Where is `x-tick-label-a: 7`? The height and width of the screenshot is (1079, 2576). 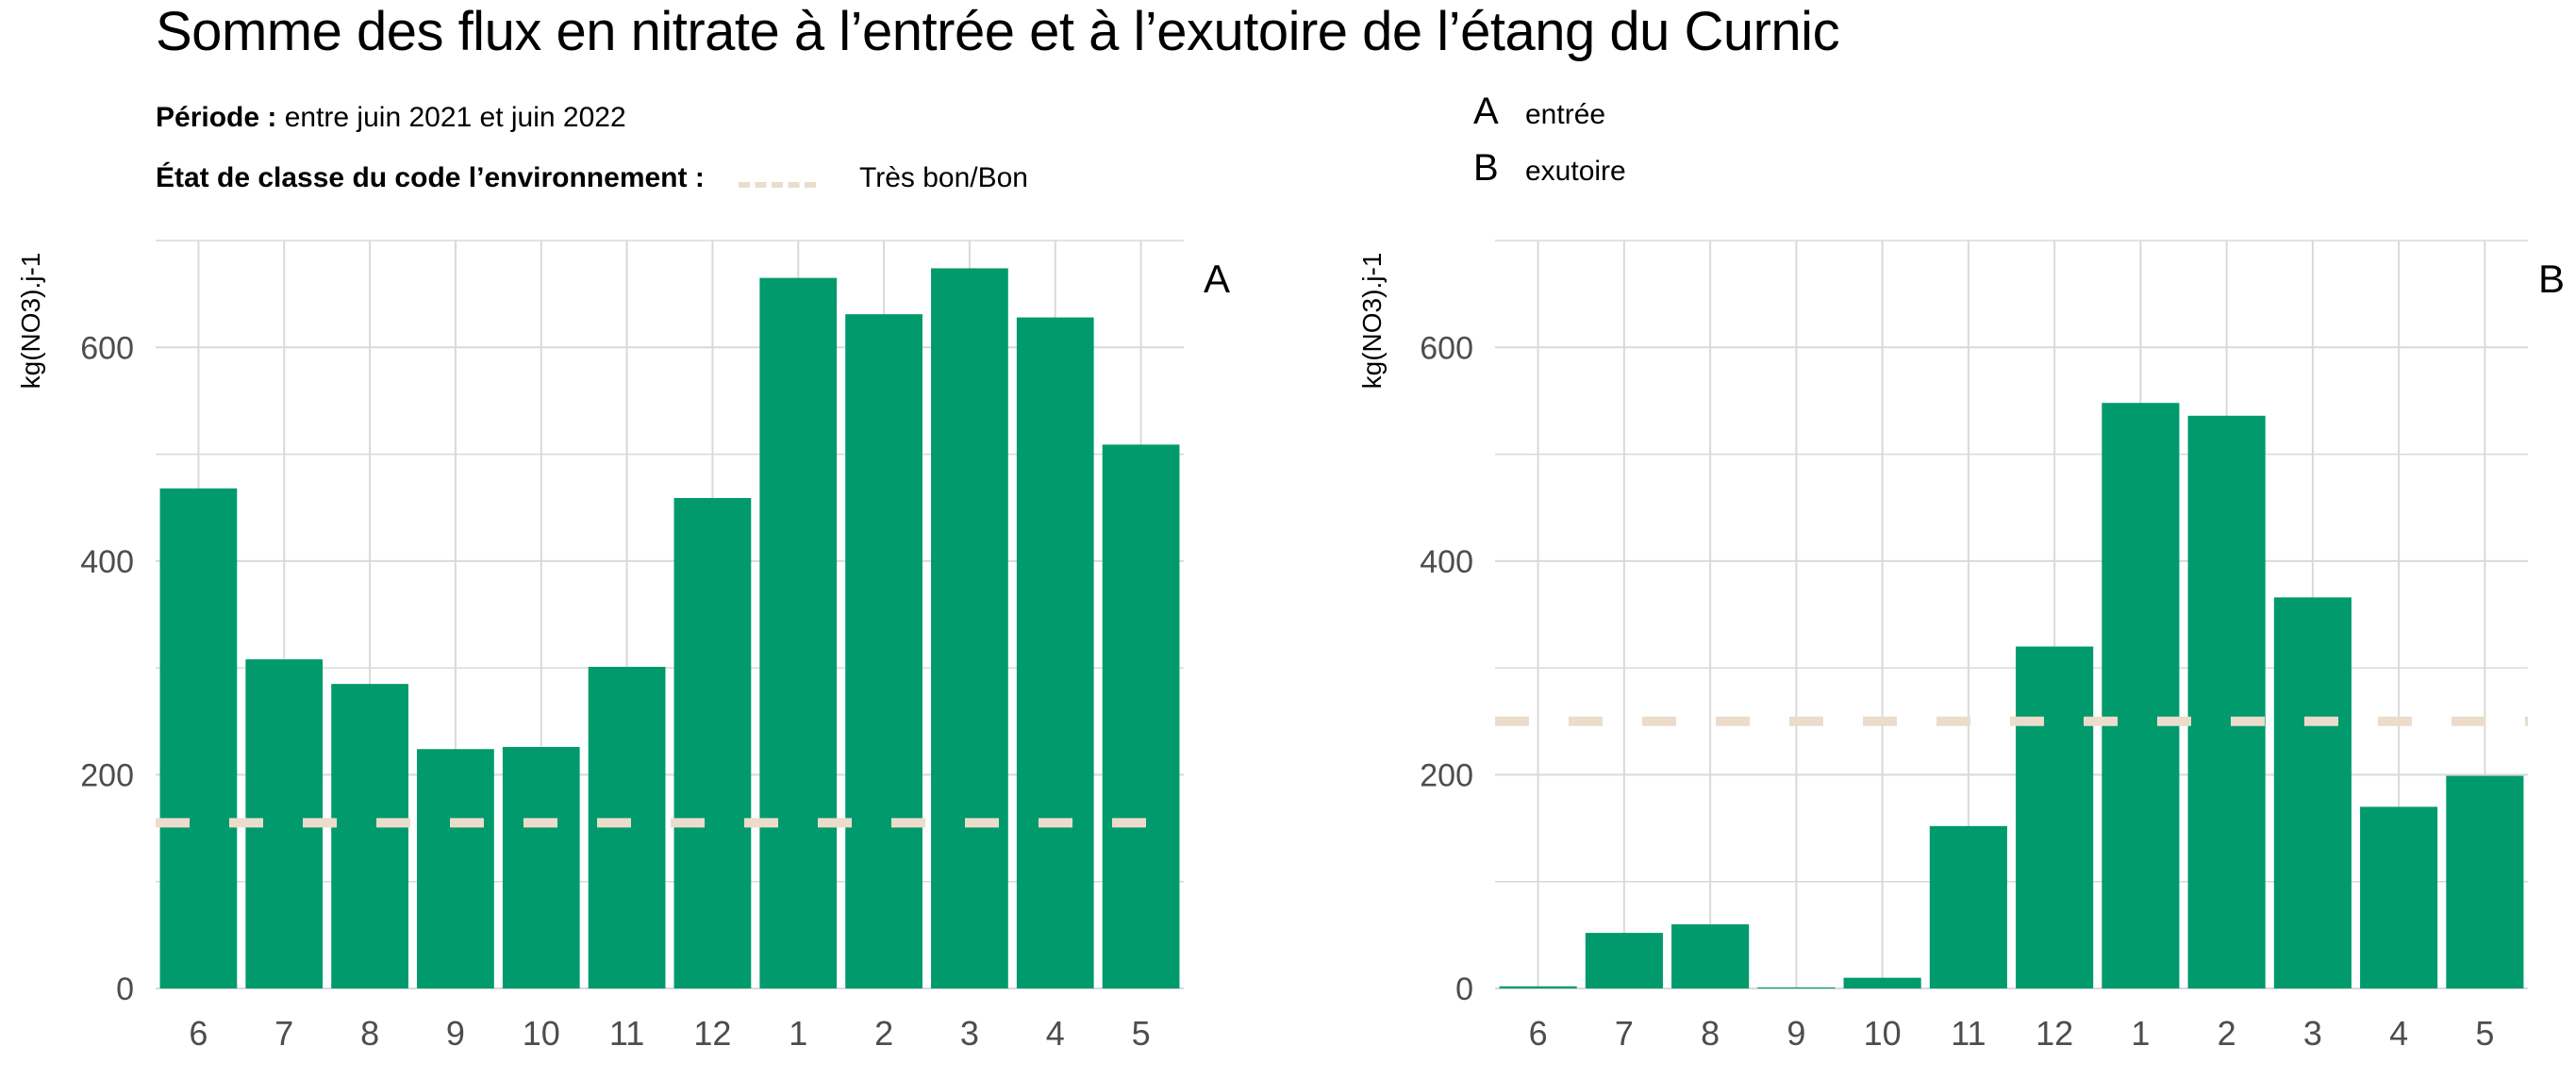 x-tick-label-a: 7 is located at coordinates (283, 1034).